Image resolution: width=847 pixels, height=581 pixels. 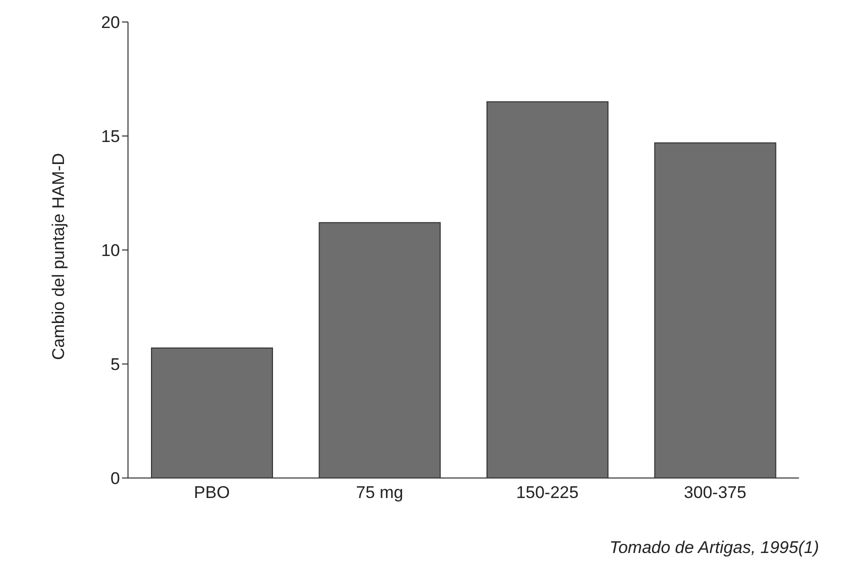 I want to click on y-tick-label: 10, so click(x=110, y=250).